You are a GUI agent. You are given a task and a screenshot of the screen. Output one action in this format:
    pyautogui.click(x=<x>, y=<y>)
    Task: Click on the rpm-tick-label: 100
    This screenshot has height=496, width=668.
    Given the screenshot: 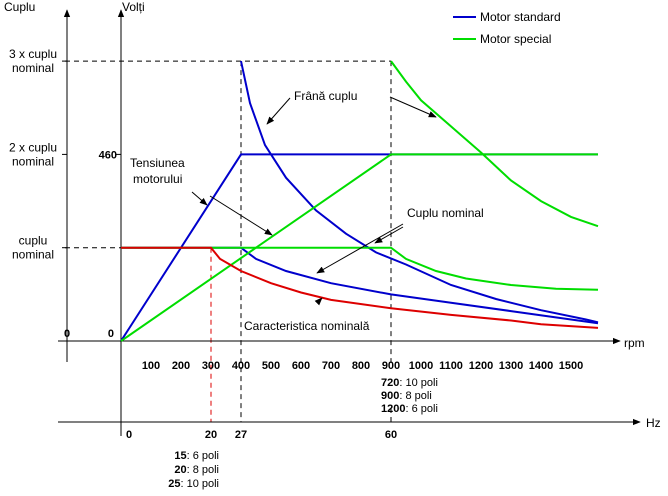 What is the action you would take?
    pyautogui.click(x=151, y=366)
    